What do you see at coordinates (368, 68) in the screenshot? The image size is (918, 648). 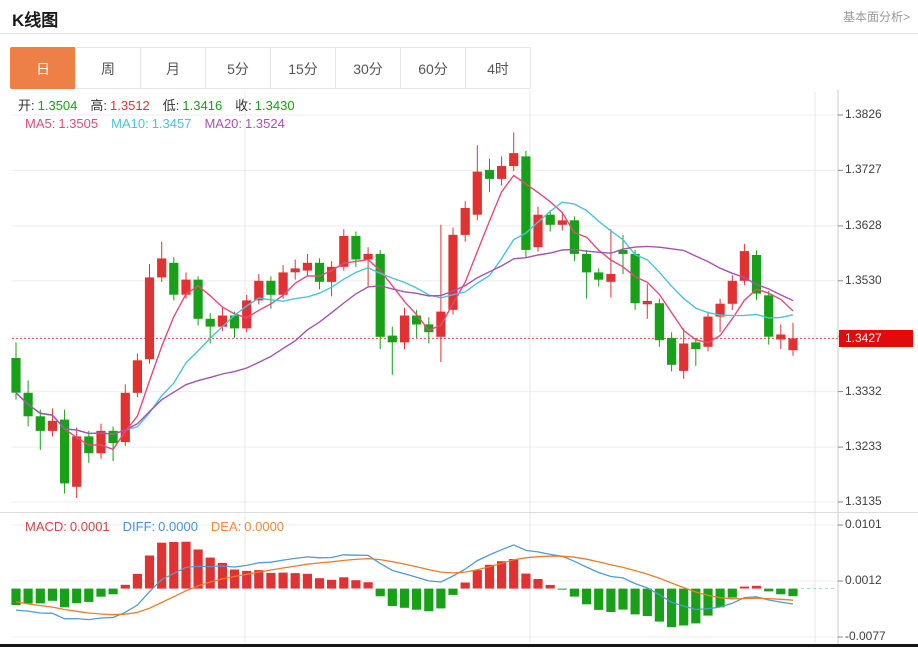 I see `tab-30分: 30分` at bounding box center [368, 68].